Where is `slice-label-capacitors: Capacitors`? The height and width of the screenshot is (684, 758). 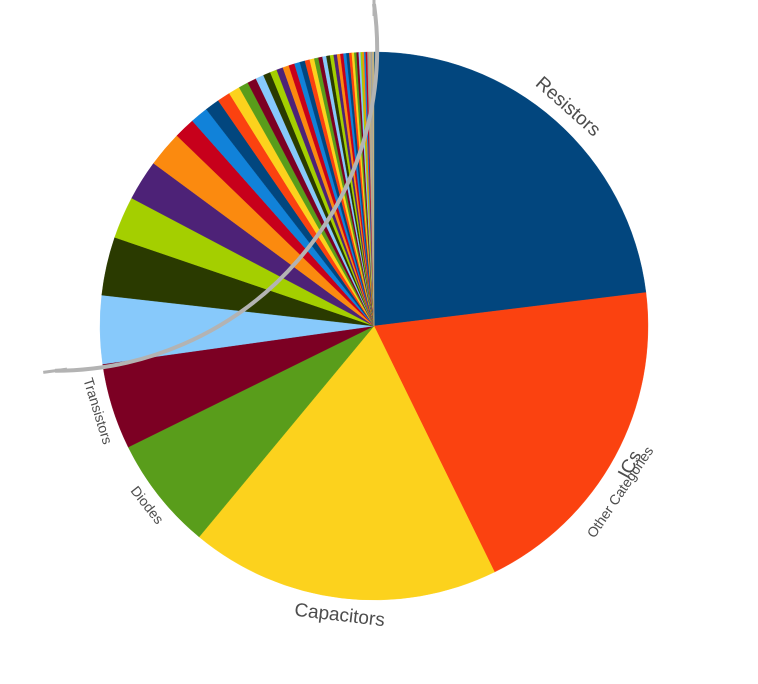 slice-label-capacitors: Capacitors is located at coordinates (339, 616).